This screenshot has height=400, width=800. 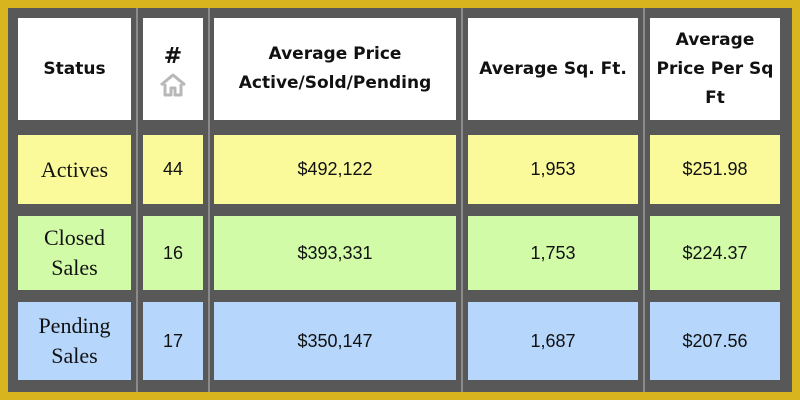 I want to click on header-count: #, so click(x=173, y=69).